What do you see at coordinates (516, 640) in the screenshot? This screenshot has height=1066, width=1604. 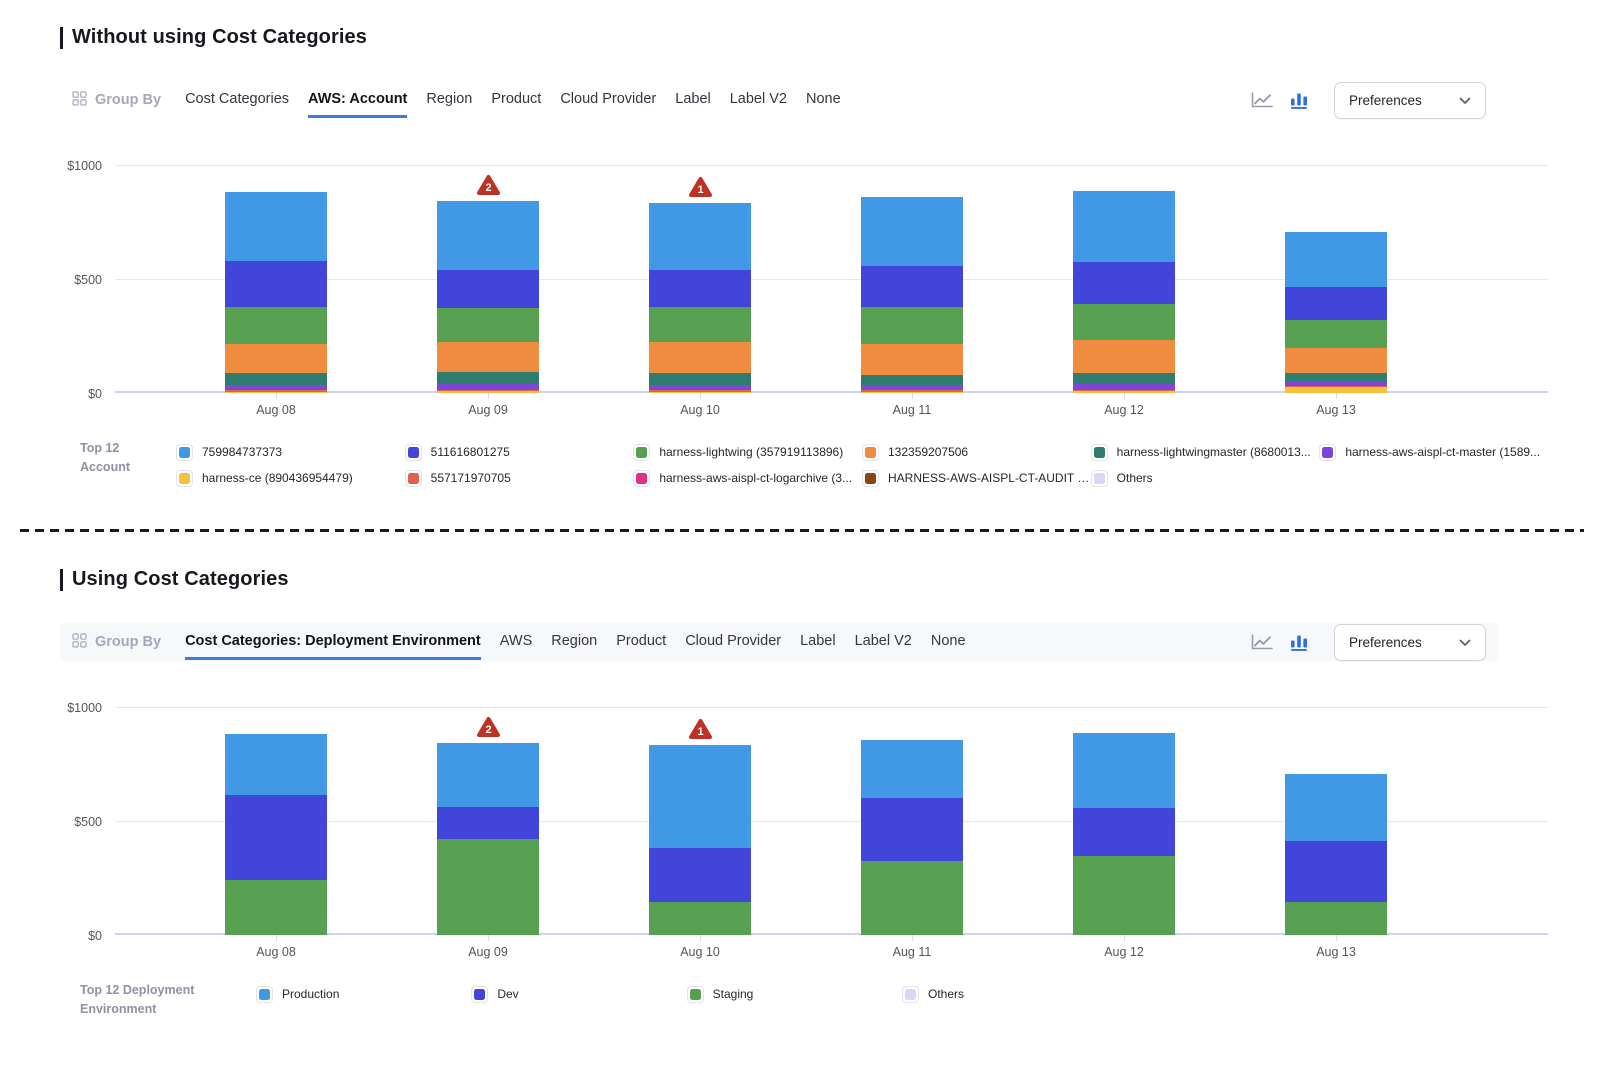 I see `tab-aws: AWS` at bounding box center [516, 640].